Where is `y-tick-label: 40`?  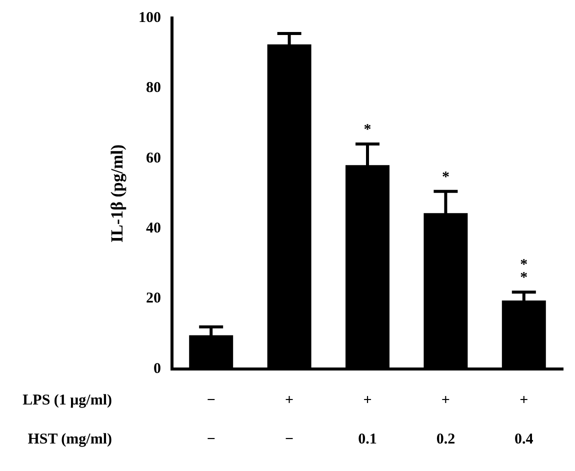
y-tick-label: 40 is located at coordinates (153, 228).